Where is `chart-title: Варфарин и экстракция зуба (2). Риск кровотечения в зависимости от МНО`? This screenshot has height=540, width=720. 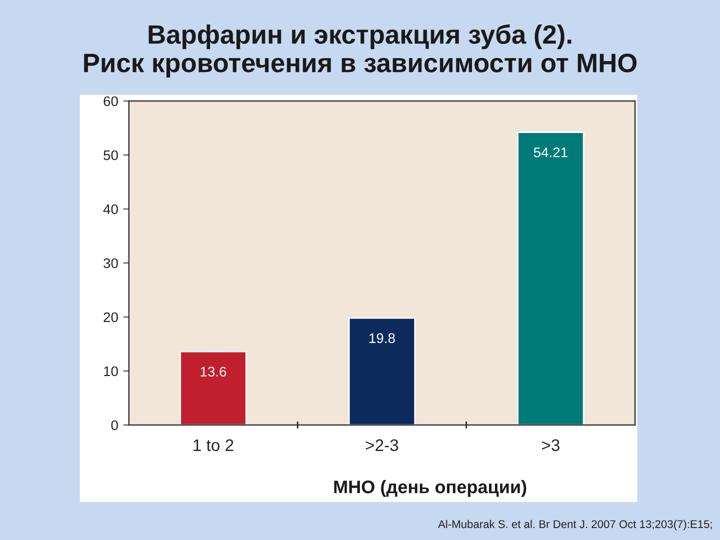
chart-title: Варфарин и экстракция зуба (2). Риск кровотечения в зависимости от МНО is located at coordinates (360, 51).